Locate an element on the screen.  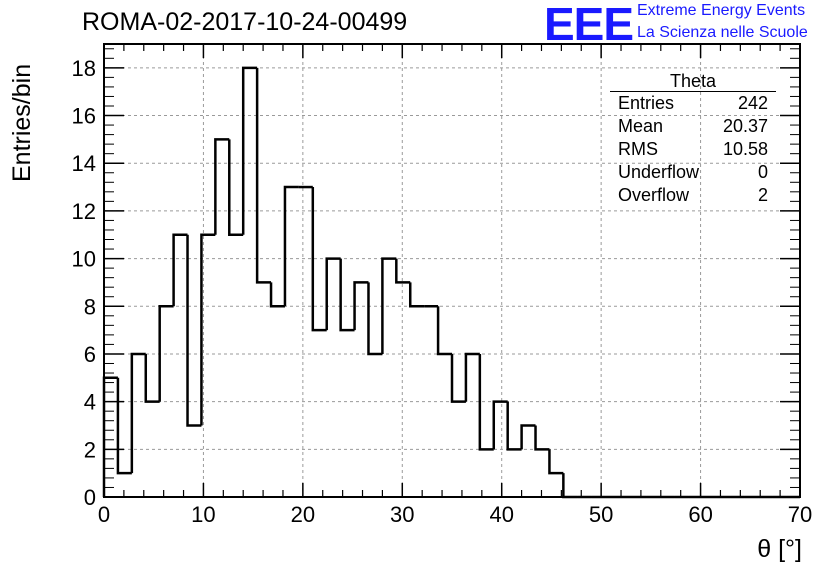
x-axis-label: θ [°] is located at coordinates (779, 549).